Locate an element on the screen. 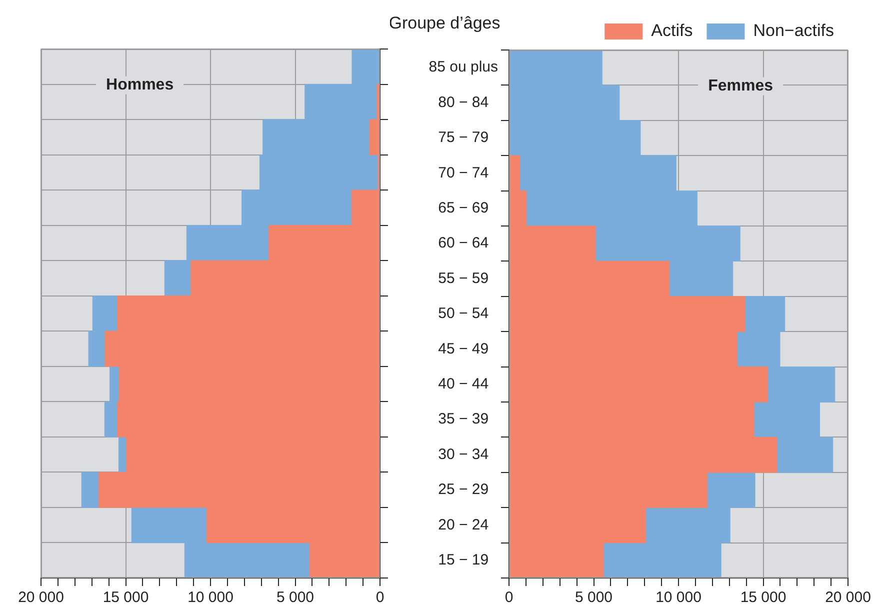  y-tick-label: 75 − 79 is located at coordinates (463, 137).